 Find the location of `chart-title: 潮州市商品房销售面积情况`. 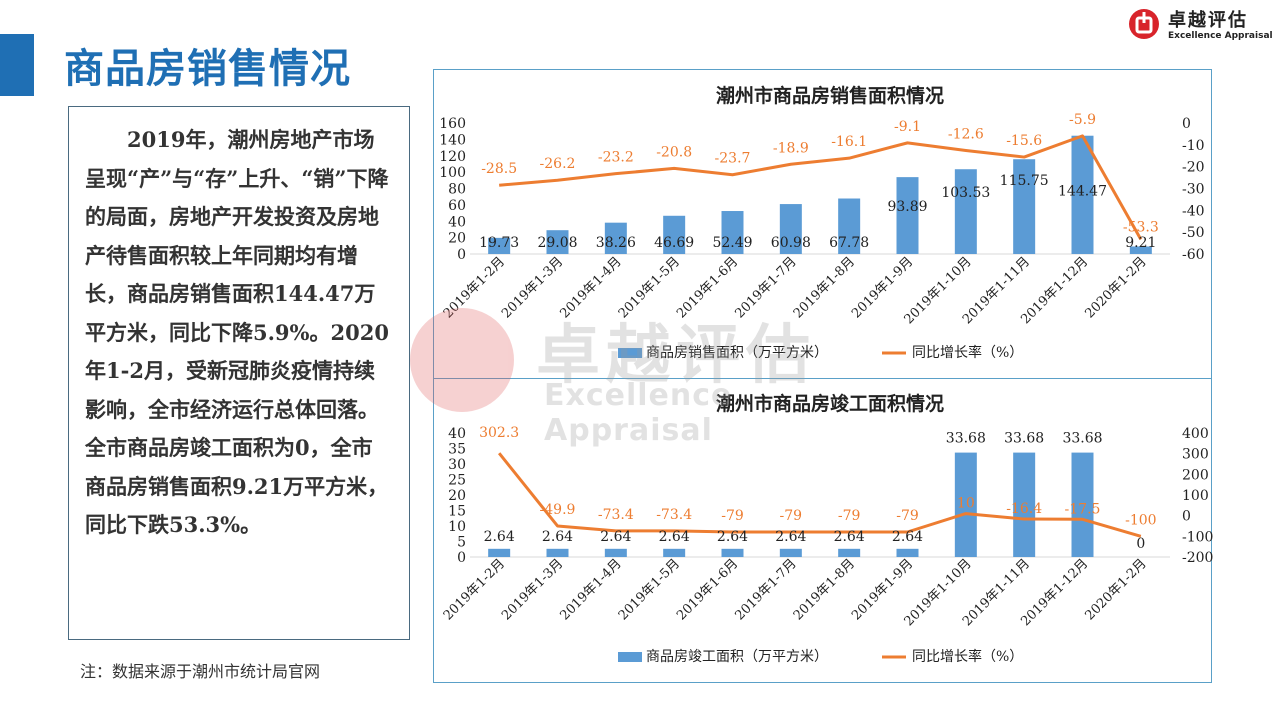

chart-title: 潮州市商品房销售面积情况 is located at coordinates (830, 95).